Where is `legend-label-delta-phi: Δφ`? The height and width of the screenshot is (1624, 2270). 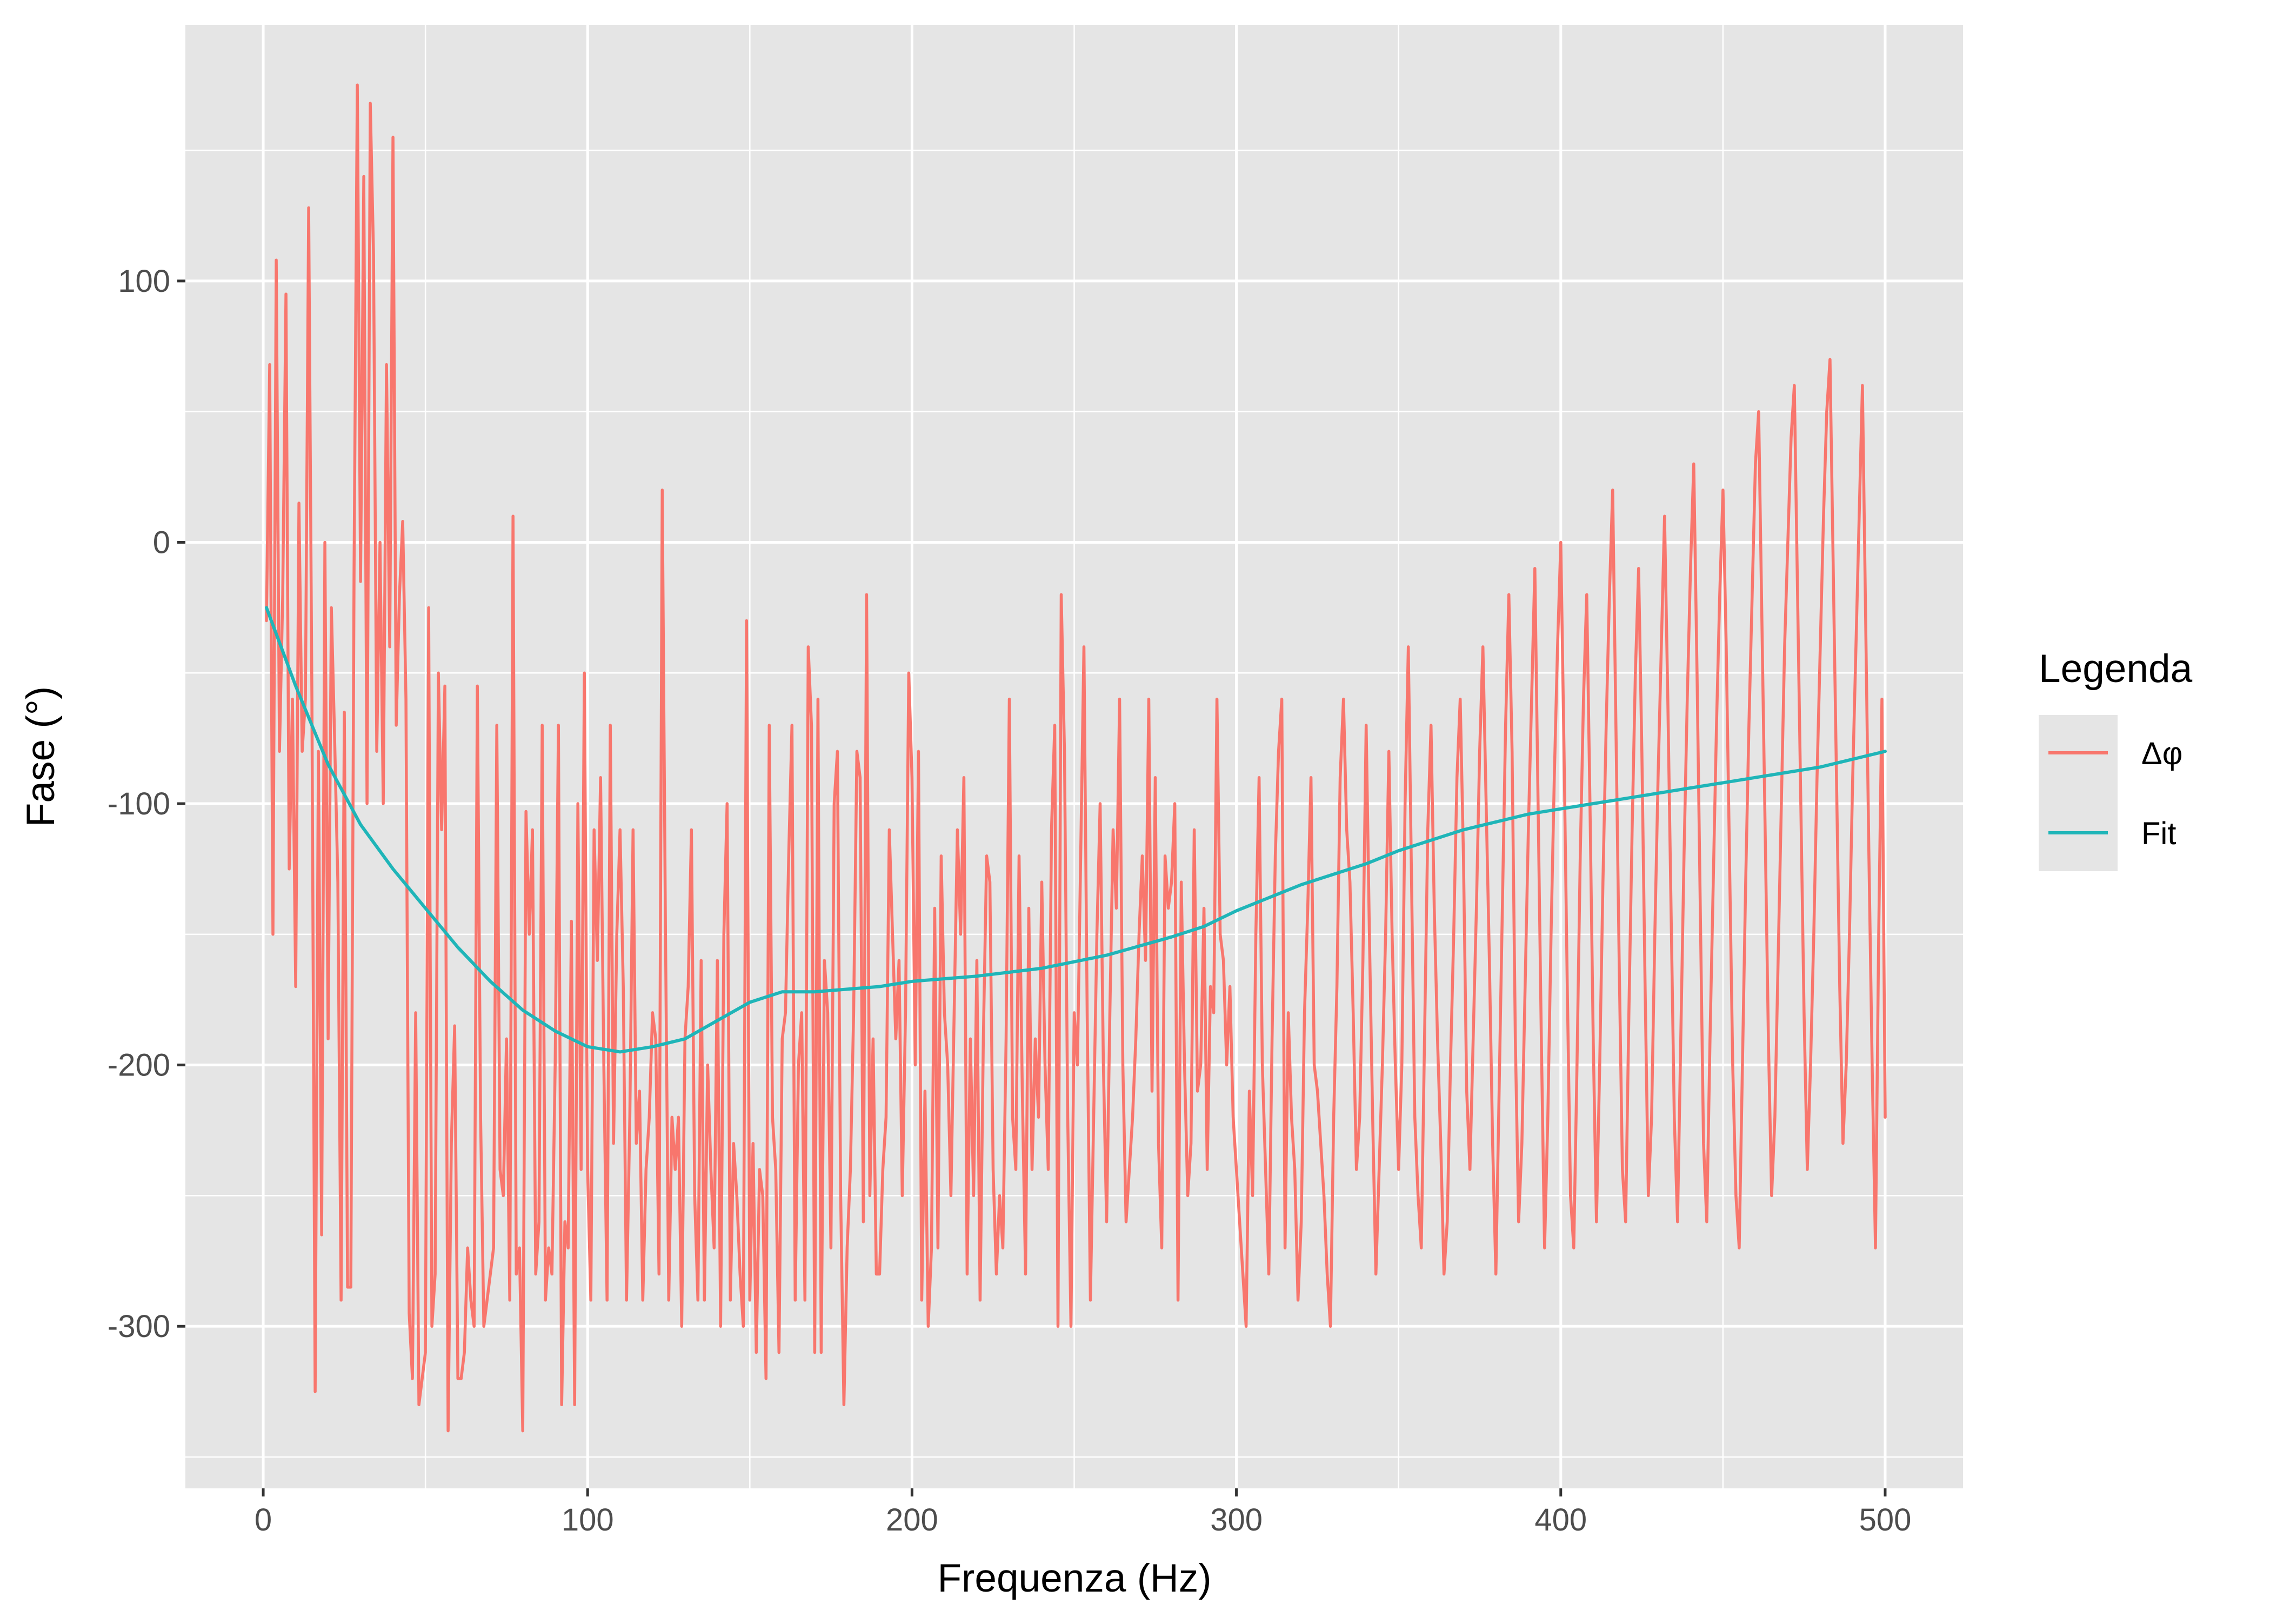 legend-label-delta-phi: Δφ is located at coordinates (2161, 753).